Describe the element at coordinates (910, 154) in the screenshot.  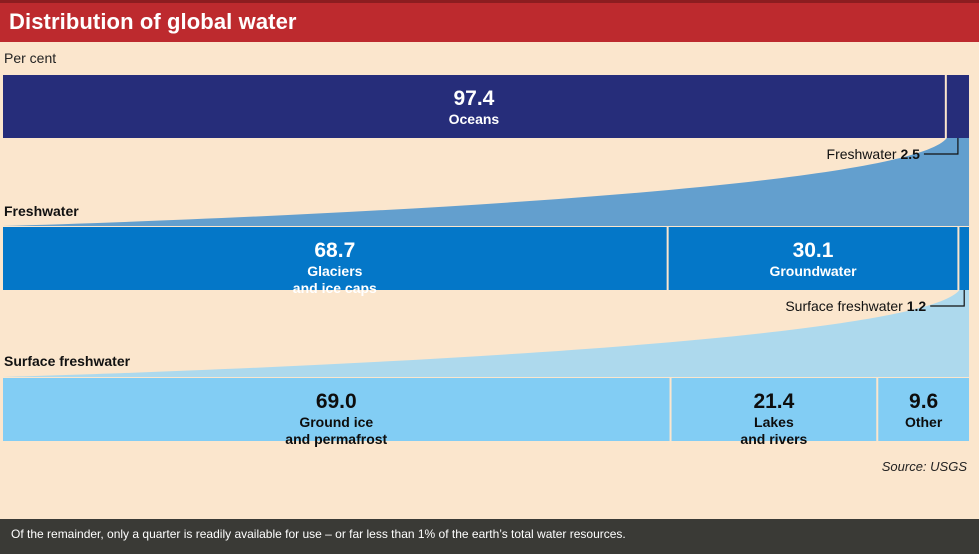
I see `callout-value-1: 2.5` at that location.